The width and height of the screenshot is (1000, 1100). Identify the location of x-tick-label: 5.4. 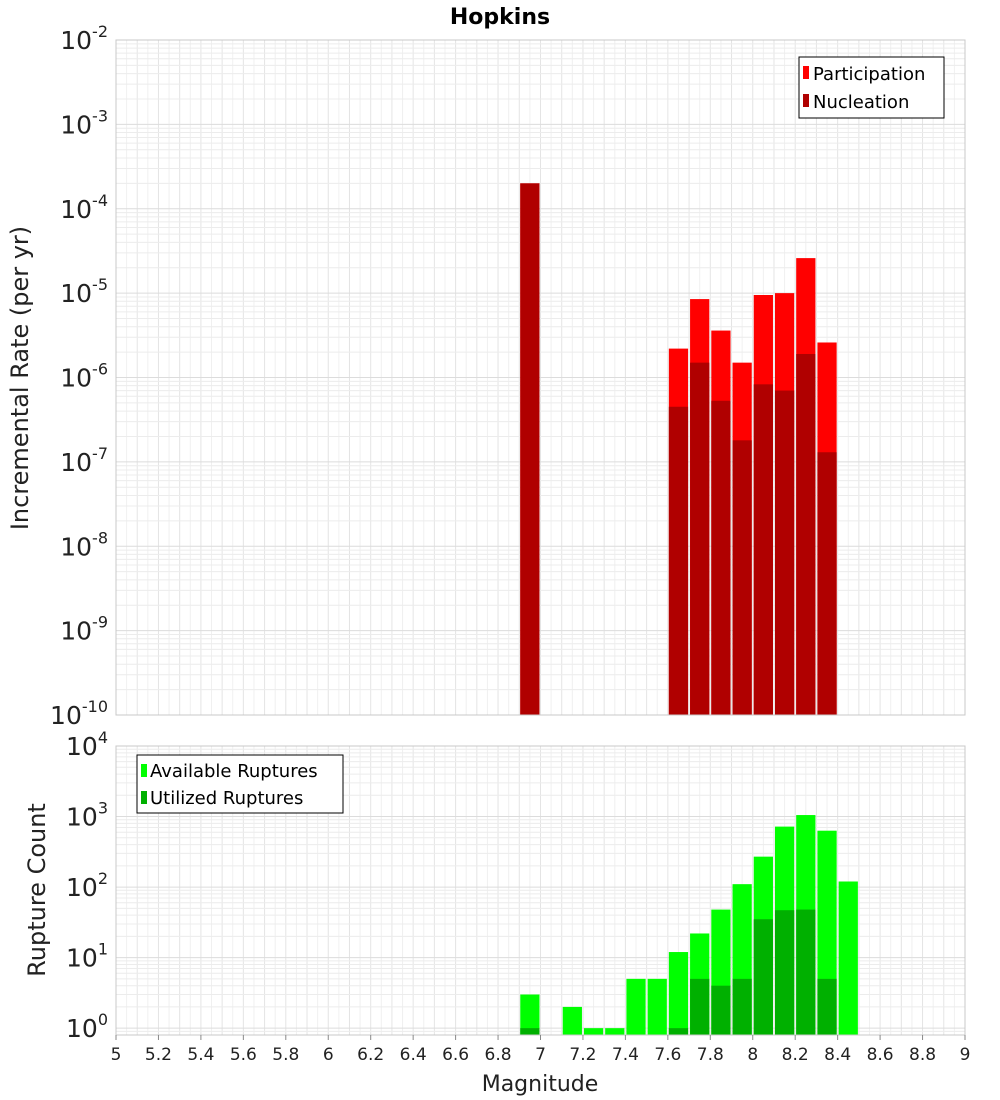
(200, 1055).